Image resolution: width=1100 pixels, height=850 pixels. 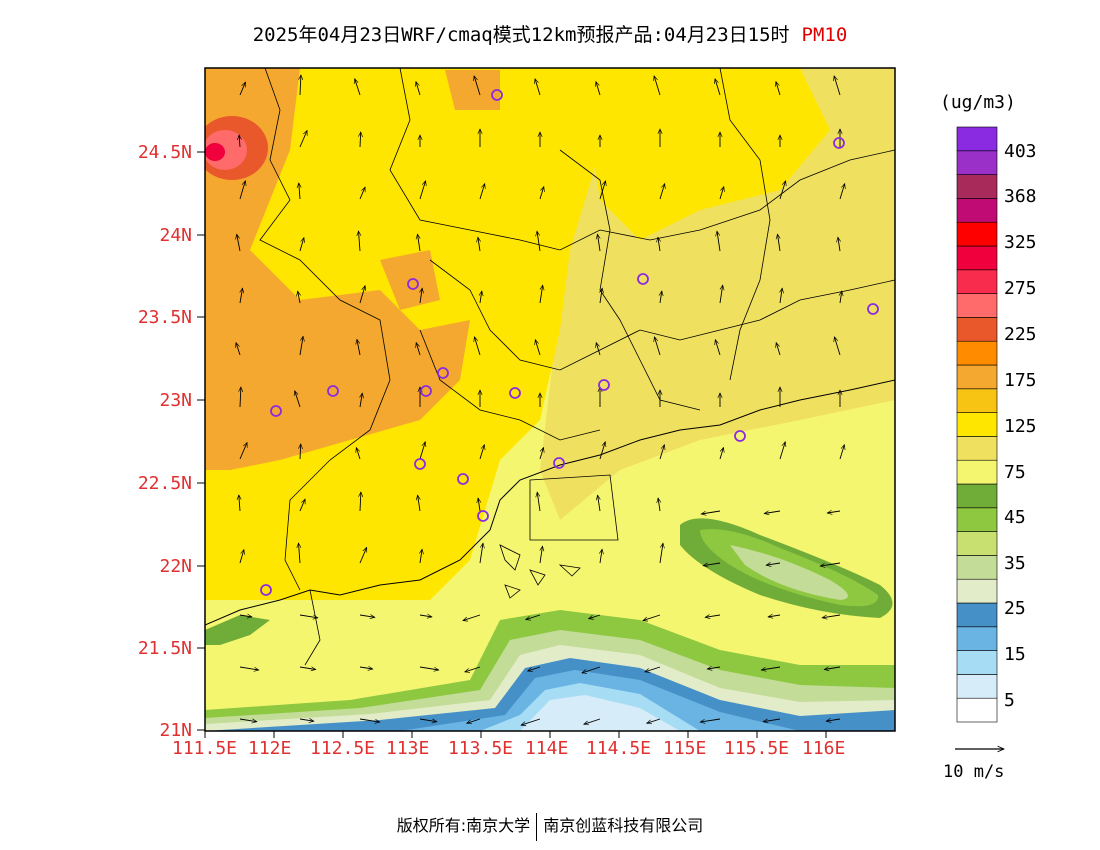 What do you see at coordinates (408, 748) in the screenshot?
I see `lon-tick-label: 113E` at bounding box center [408, 748].